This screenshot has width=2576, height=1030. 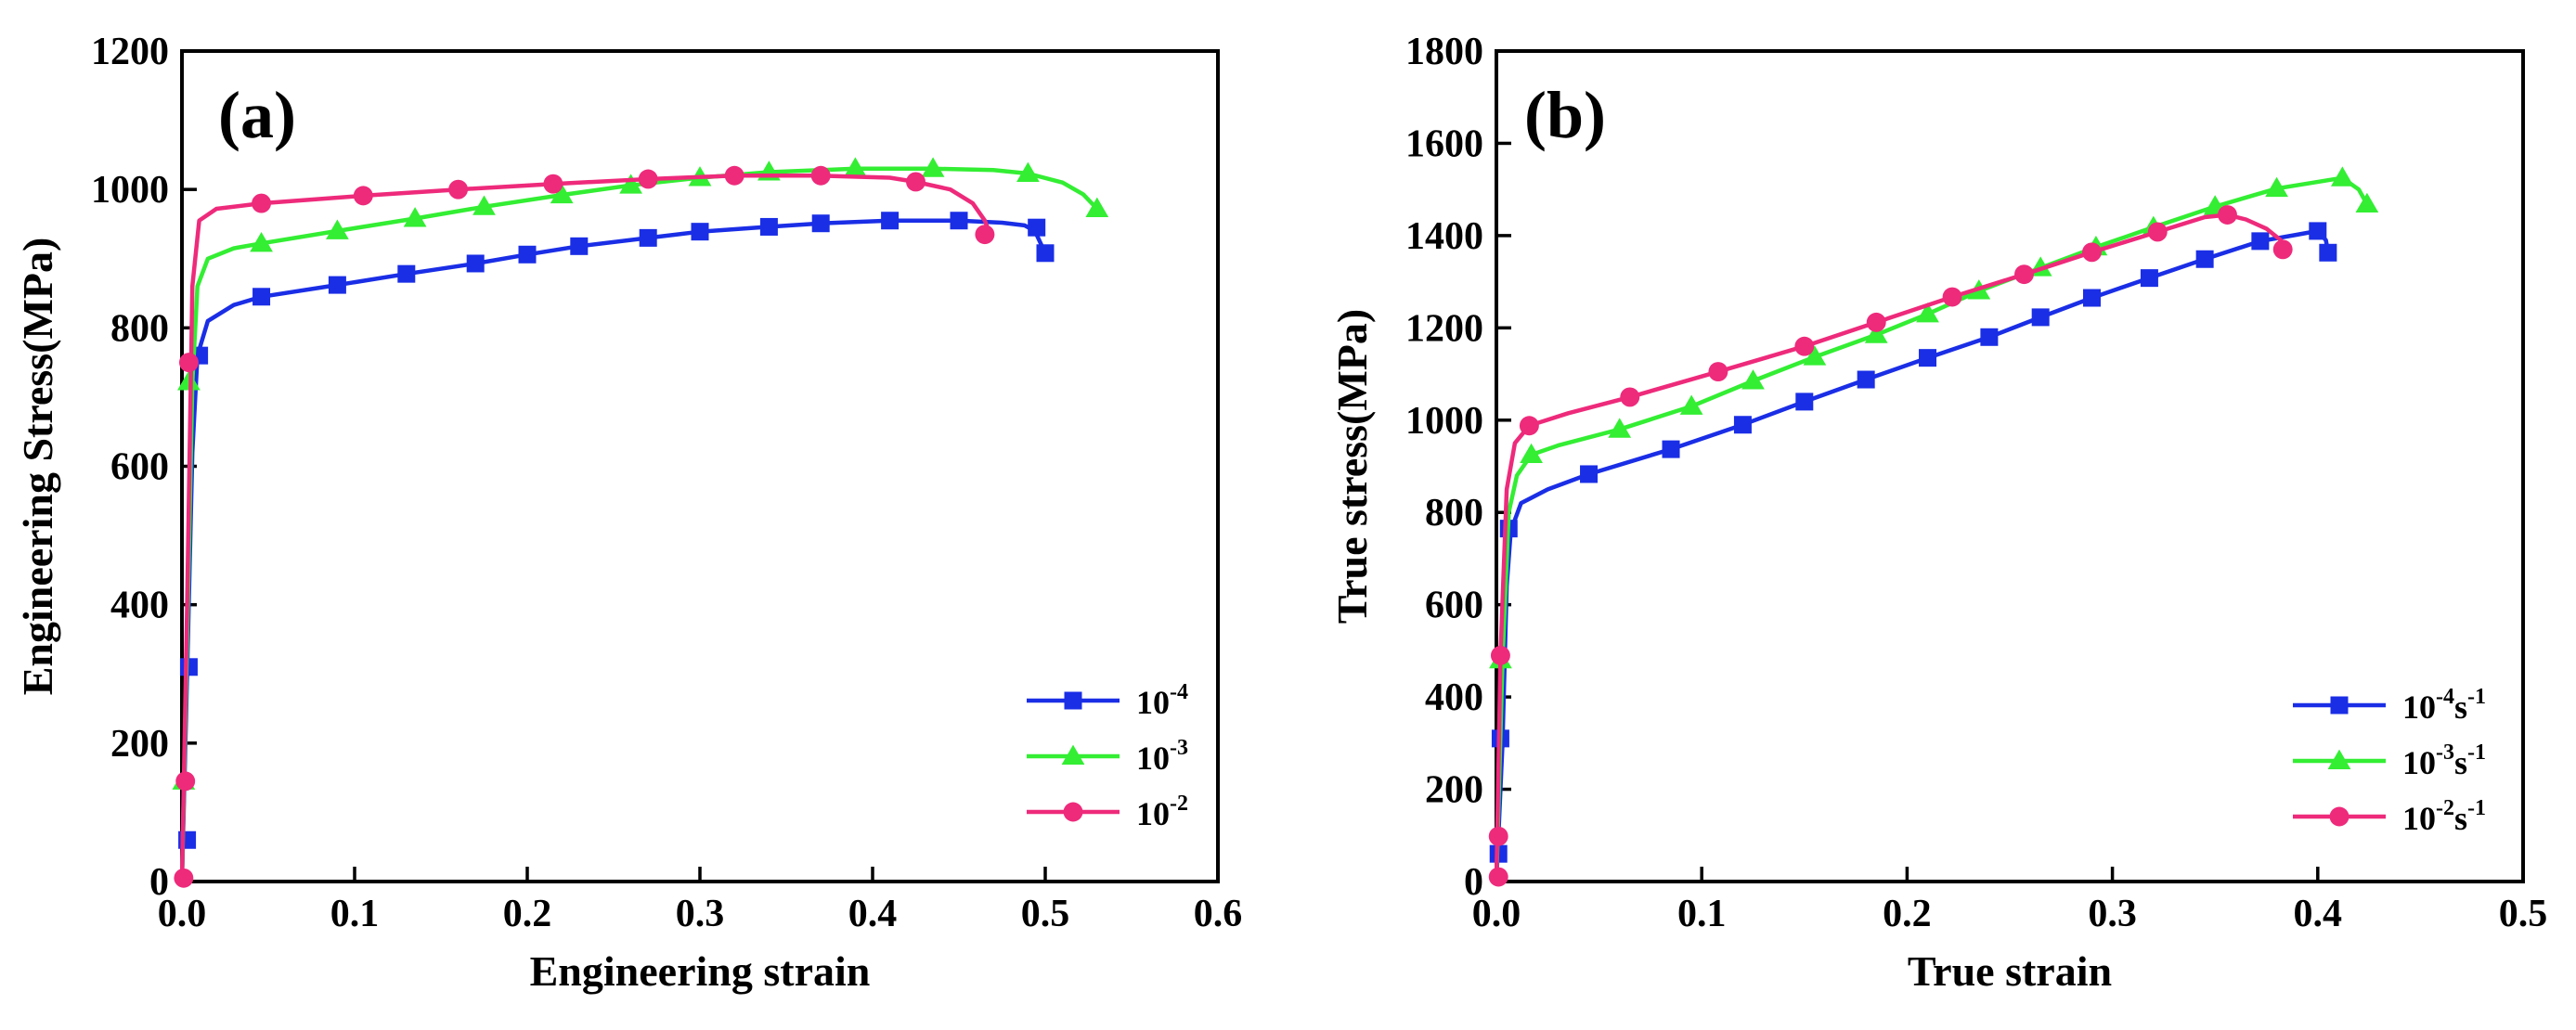 What do you see at coordinates (1444, 52) in the screenshot?
I see `y-tick-label: 1800` at bounding box center [1444, 52].